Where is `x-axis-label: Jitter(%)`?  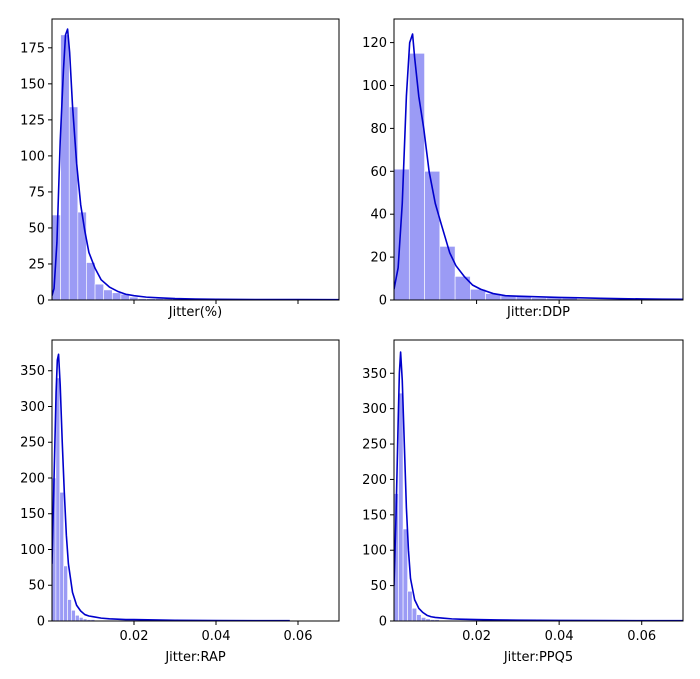
x-axis-label: Jitter(%) is located at coordinates (195, 312).